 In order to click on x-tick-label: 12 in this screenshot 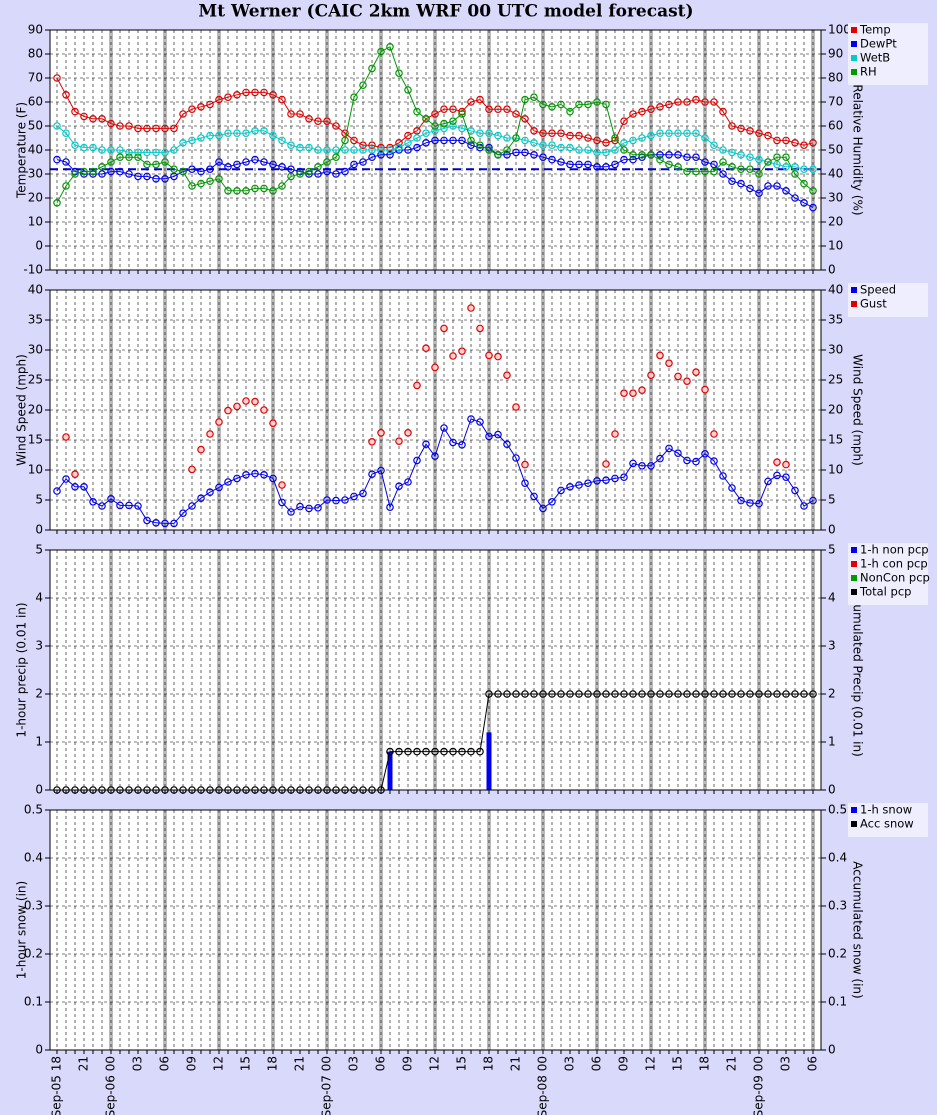, I will do `click(219, 1063)`.